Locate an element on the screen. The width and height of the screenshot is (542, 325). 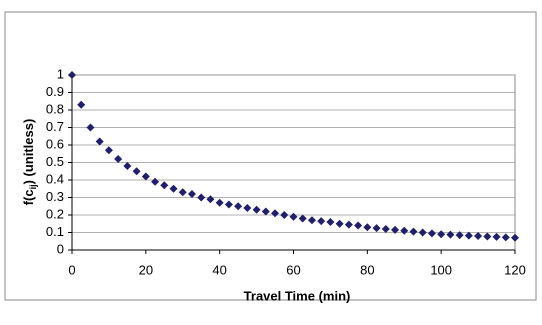
y-tick-label: 0.5 is located at coordinates (55, 161).